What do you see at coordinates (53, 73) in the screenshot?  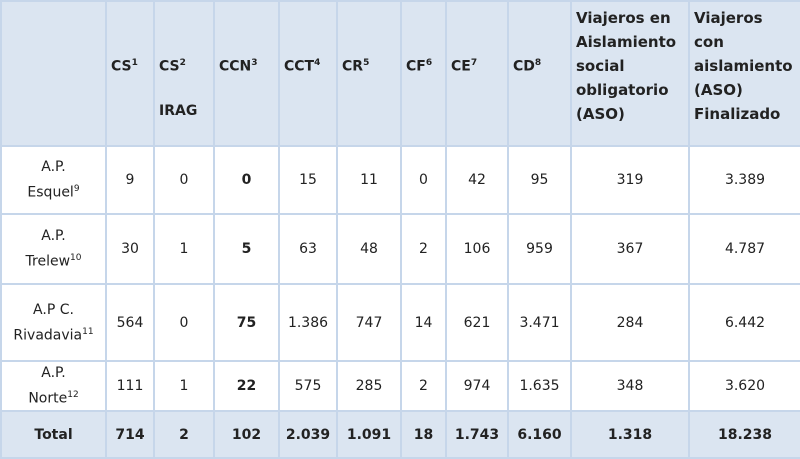 I see `corner-cell` at bounding box center [53, 73].